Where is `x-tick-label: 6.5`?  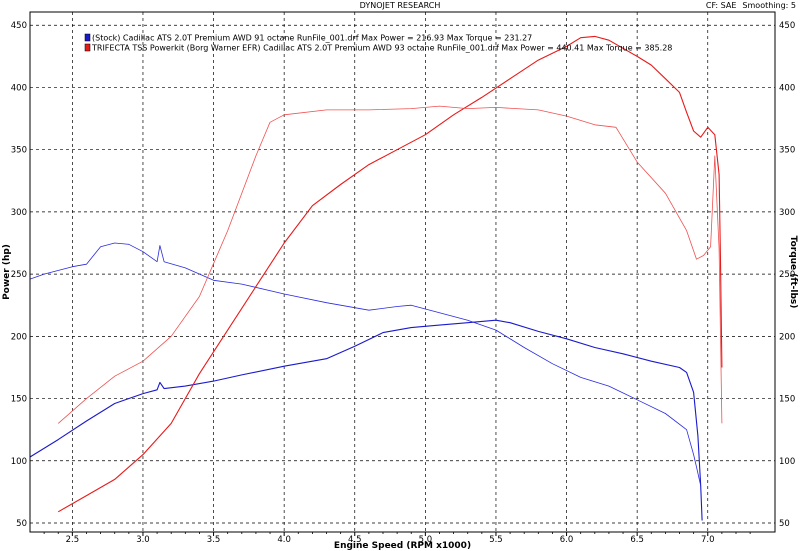
x-tick-label: 6.5 is located at coordinates (637, 540).